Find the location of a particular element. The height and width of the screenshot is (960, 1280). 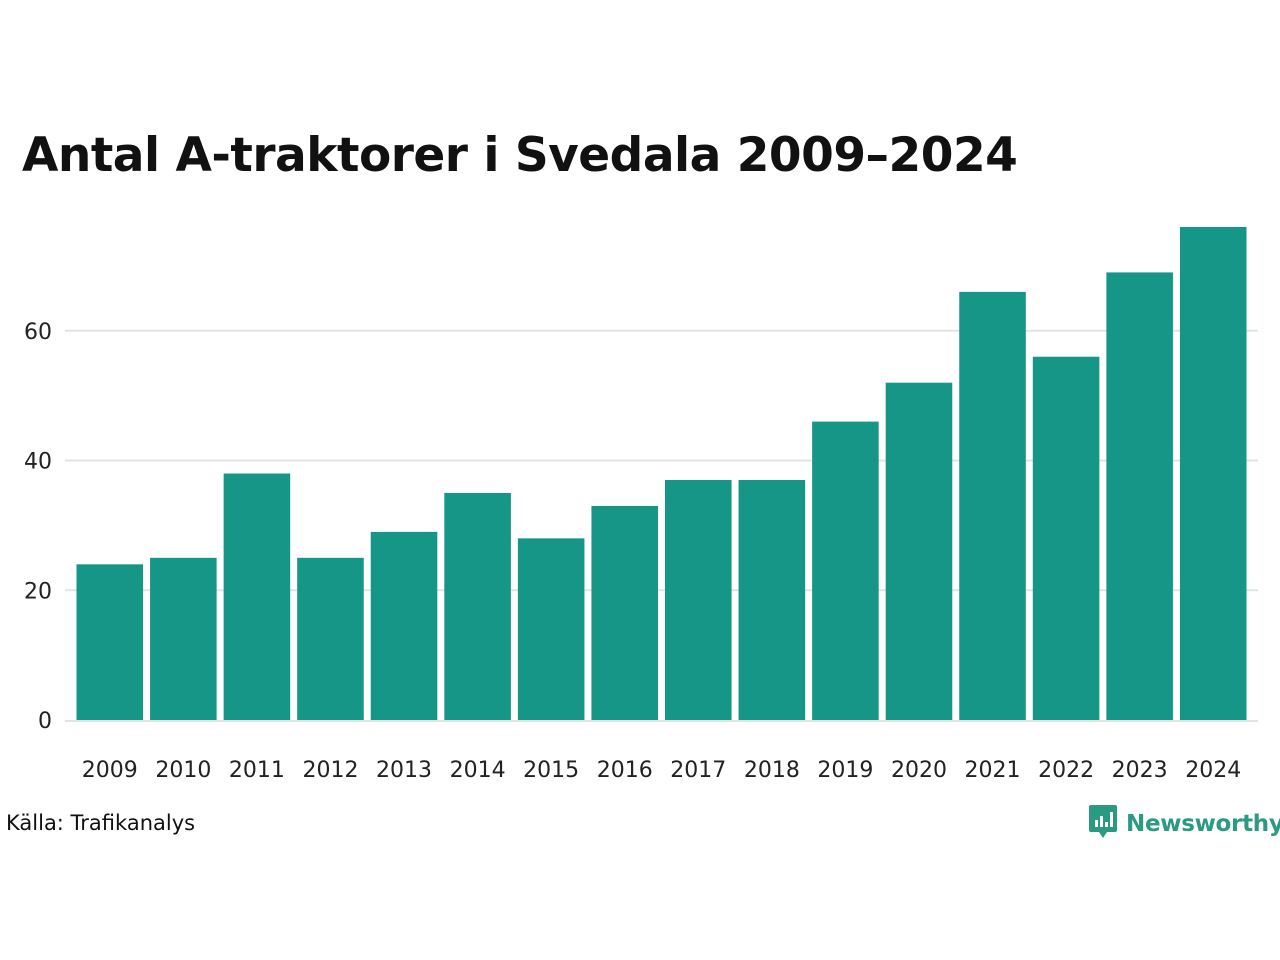

bar-2009 is located at coordinates (110, 642).